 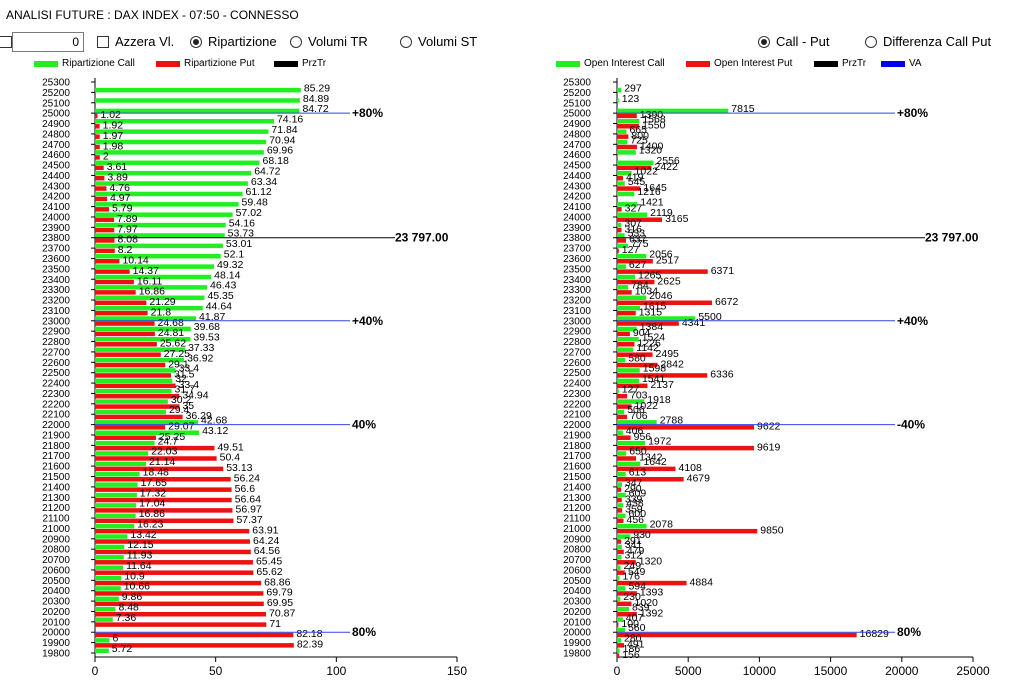 I want to click on marker-label: +80%, so click(x=912, y=113).